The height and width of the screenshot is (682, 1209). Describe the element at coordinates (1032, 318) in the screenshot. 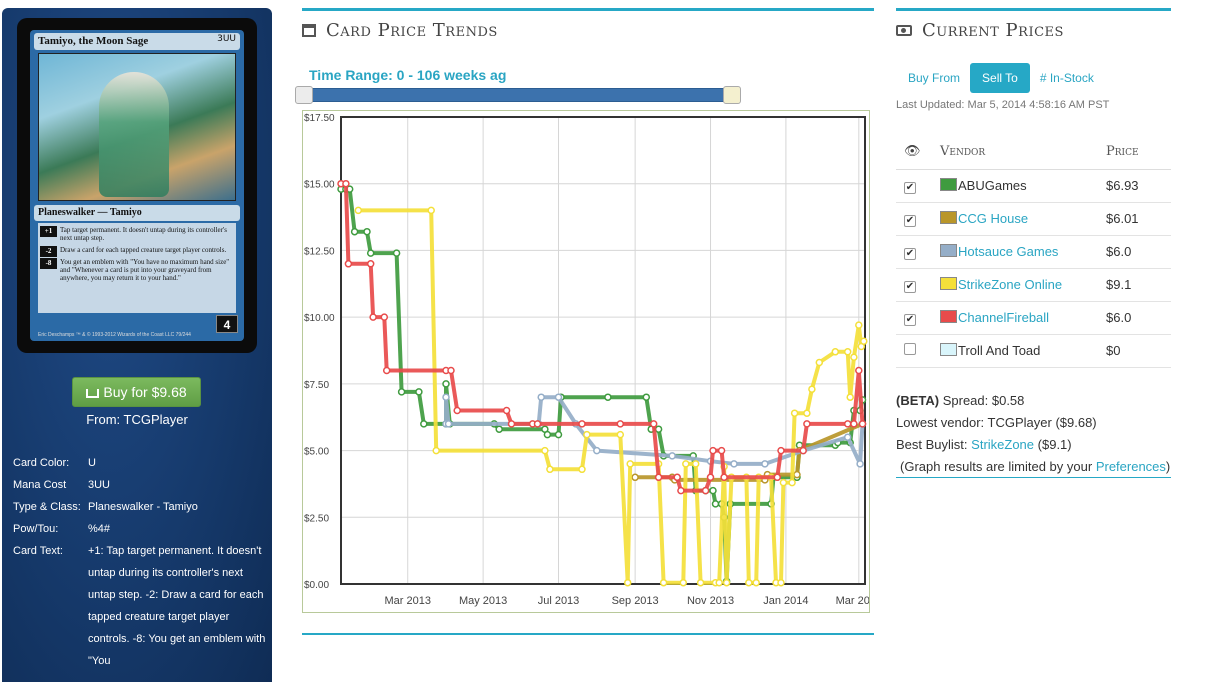

I see `vendor-name: ChannelFireball` at that location.